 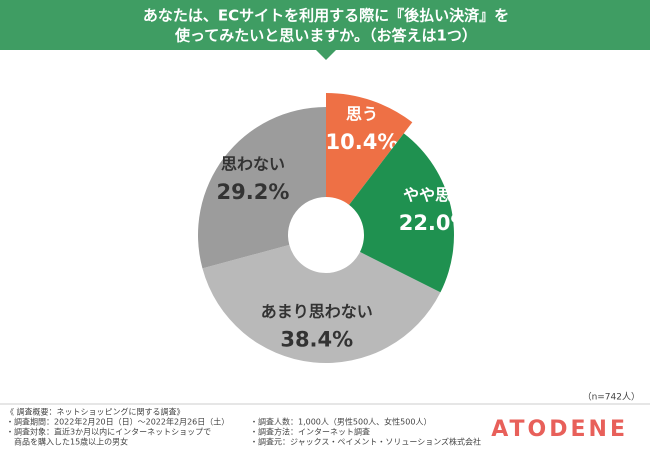 What do you see at coordinates (317, 311) in the screenshot?
I see `slice-label: あまり思わない` at bounding box center [317, 311].